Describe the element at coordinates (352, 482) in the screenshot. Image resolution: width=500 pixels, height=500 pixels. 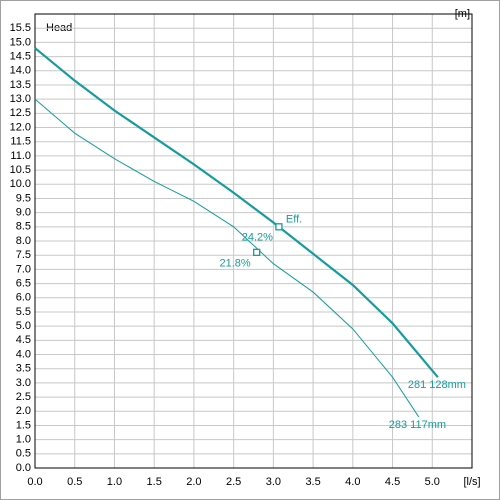
I see `x-tick-label: 4.0` at that location.